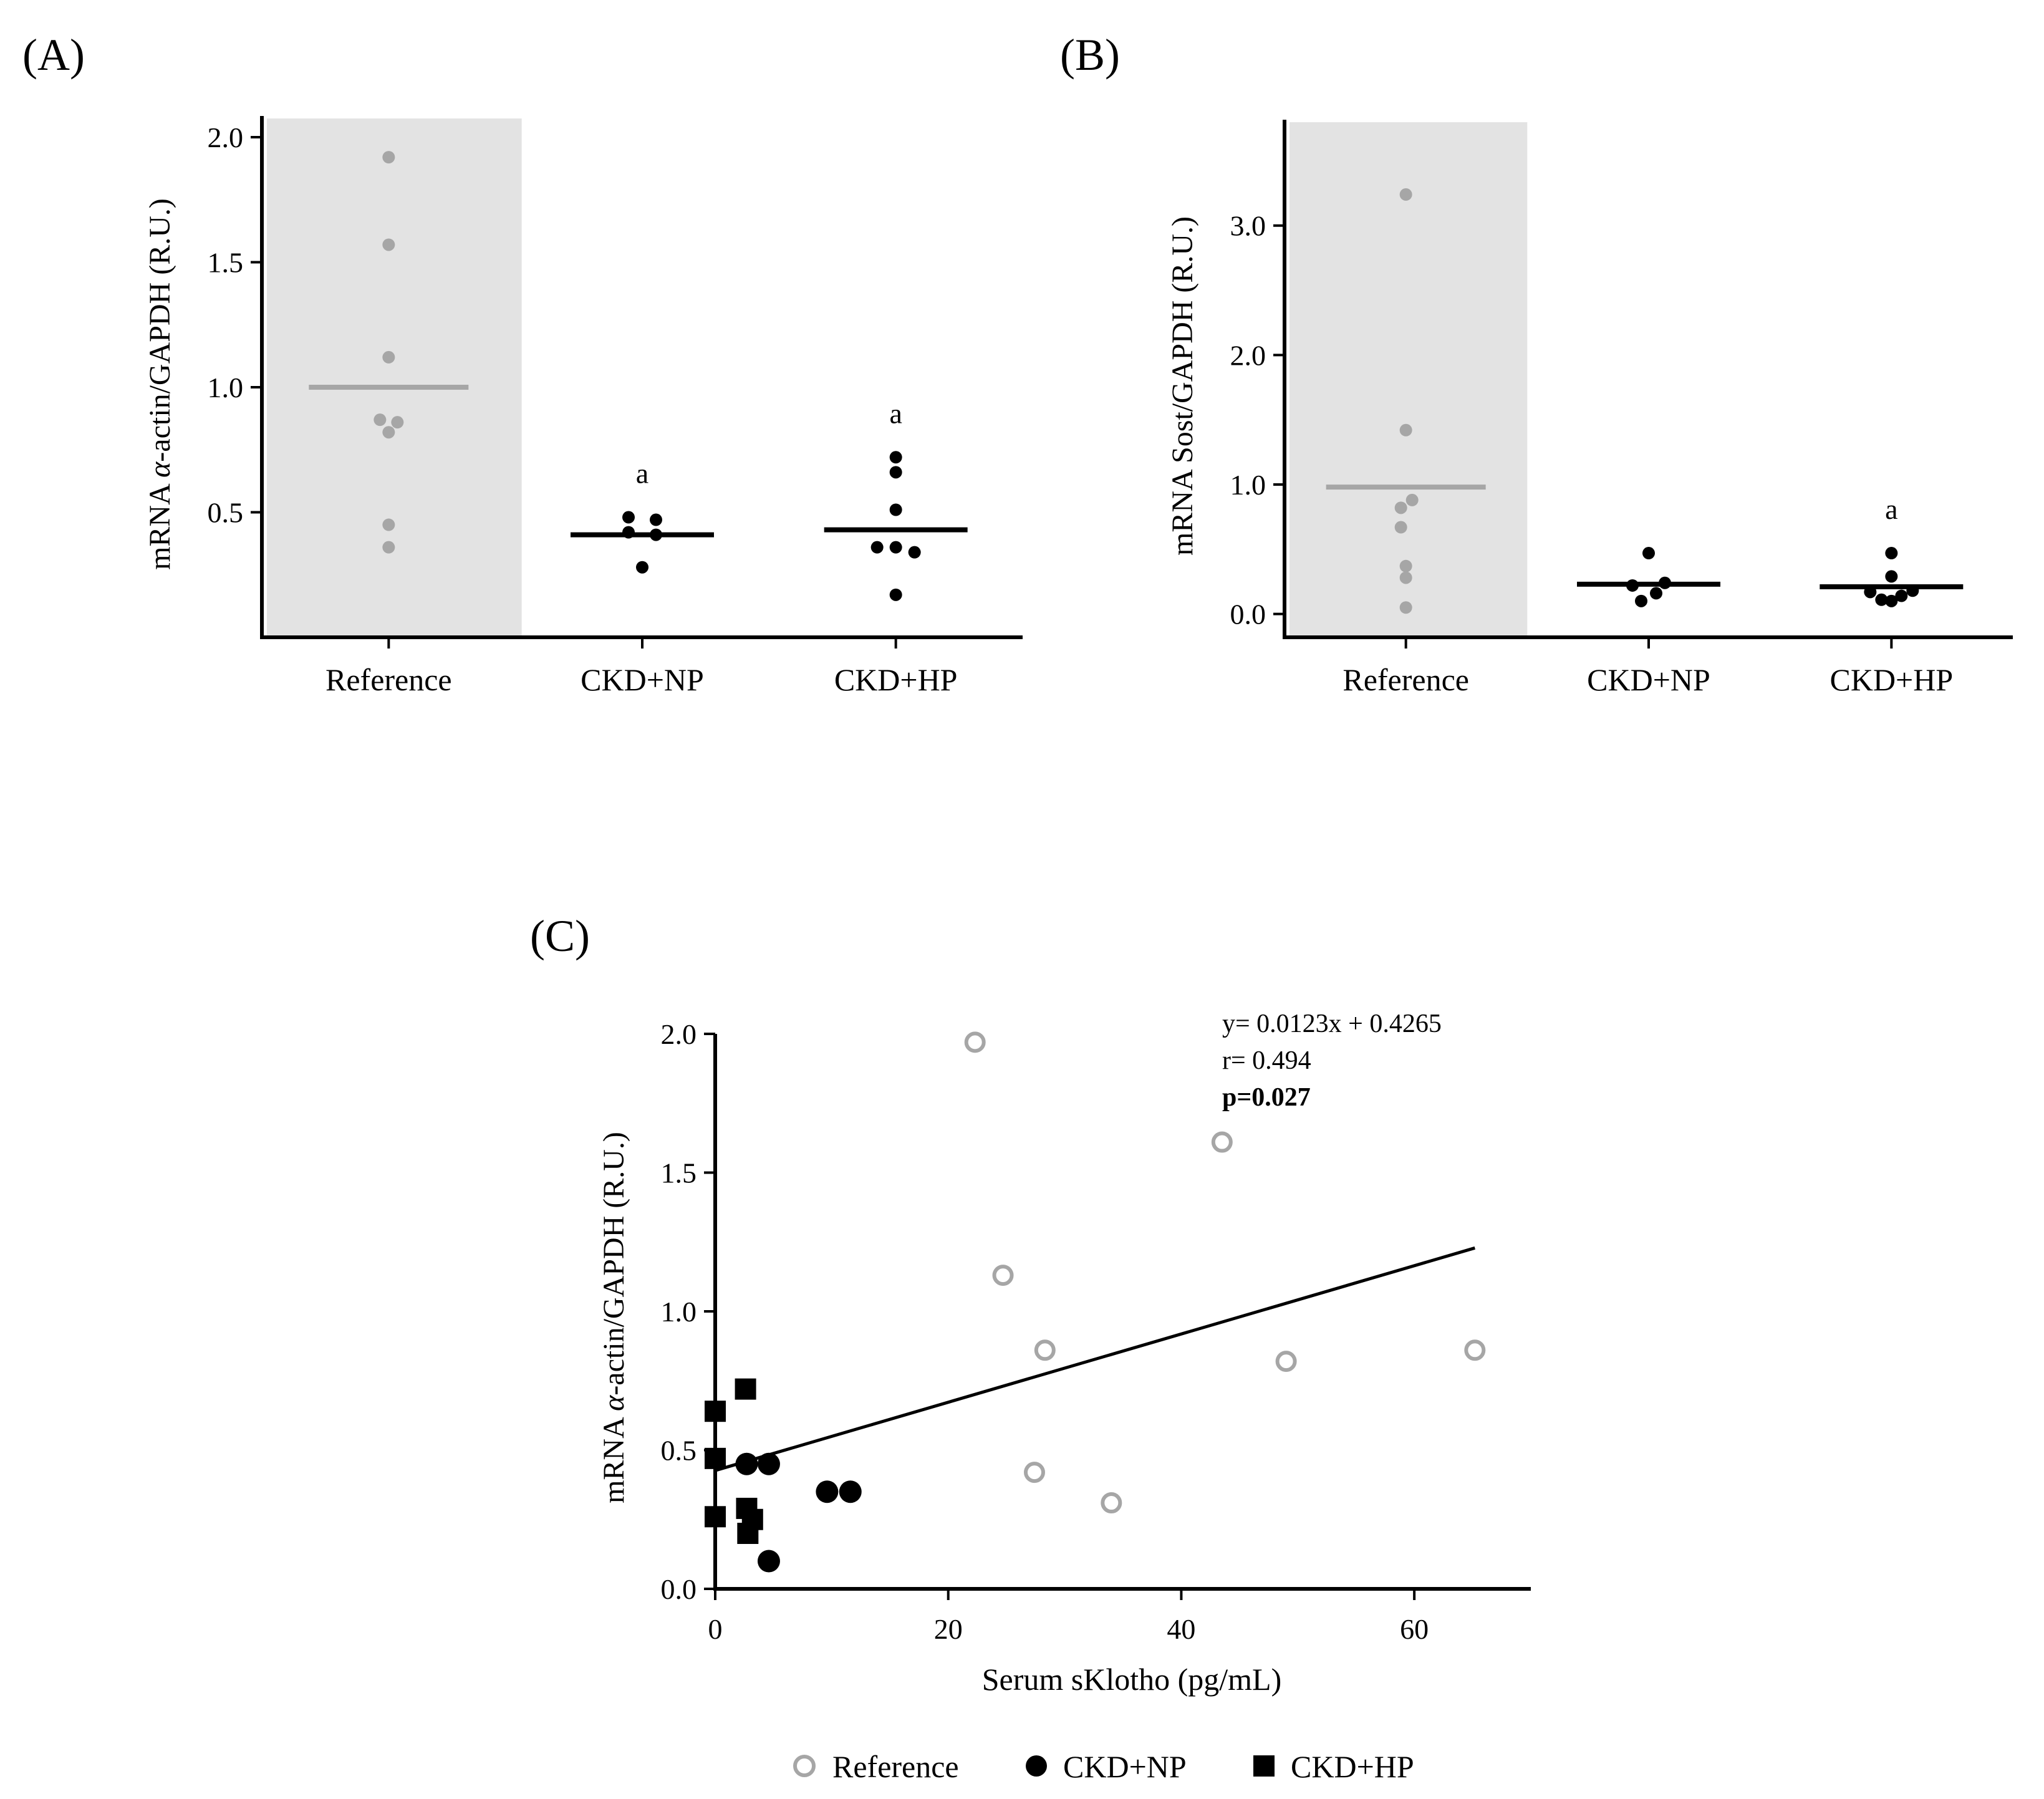  What do you see at coordinates (679, 1034) in the screenshot?
I see `panel-c-y-tick-label: 2.0` at bounding box center [679, 1034].